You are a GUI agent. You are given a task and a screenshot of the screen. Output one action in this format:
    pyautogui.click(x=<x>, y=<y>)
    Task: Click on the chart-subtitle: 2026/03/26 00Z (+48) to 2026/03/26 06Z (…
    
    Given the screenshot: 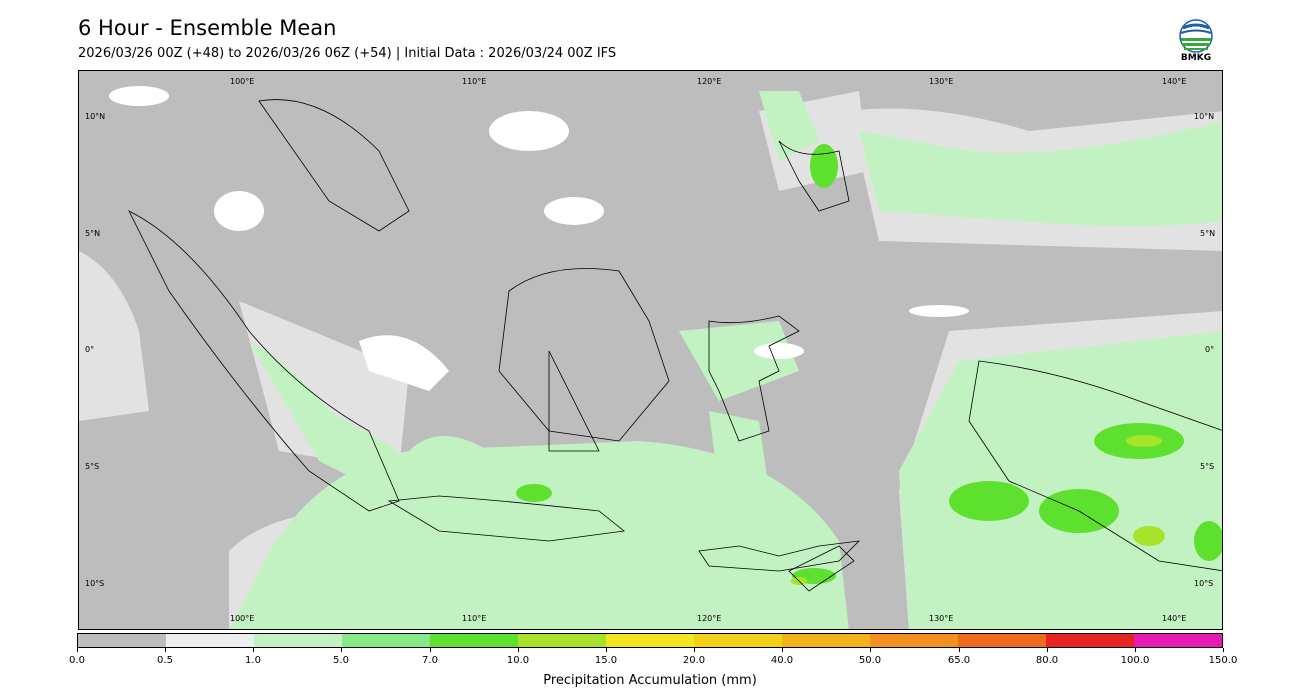 What is the action you would take?
    pyautogui.click(x=347, y=53)
    